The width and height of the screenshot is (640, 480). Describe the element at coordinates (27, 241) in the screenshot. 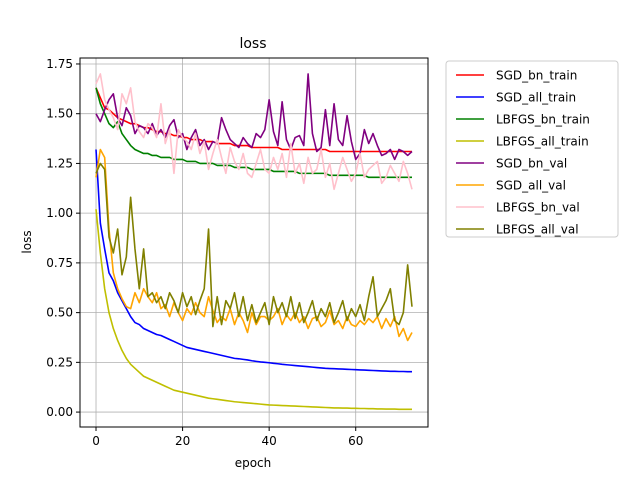

I see `y-axis-label: loss` at that location.